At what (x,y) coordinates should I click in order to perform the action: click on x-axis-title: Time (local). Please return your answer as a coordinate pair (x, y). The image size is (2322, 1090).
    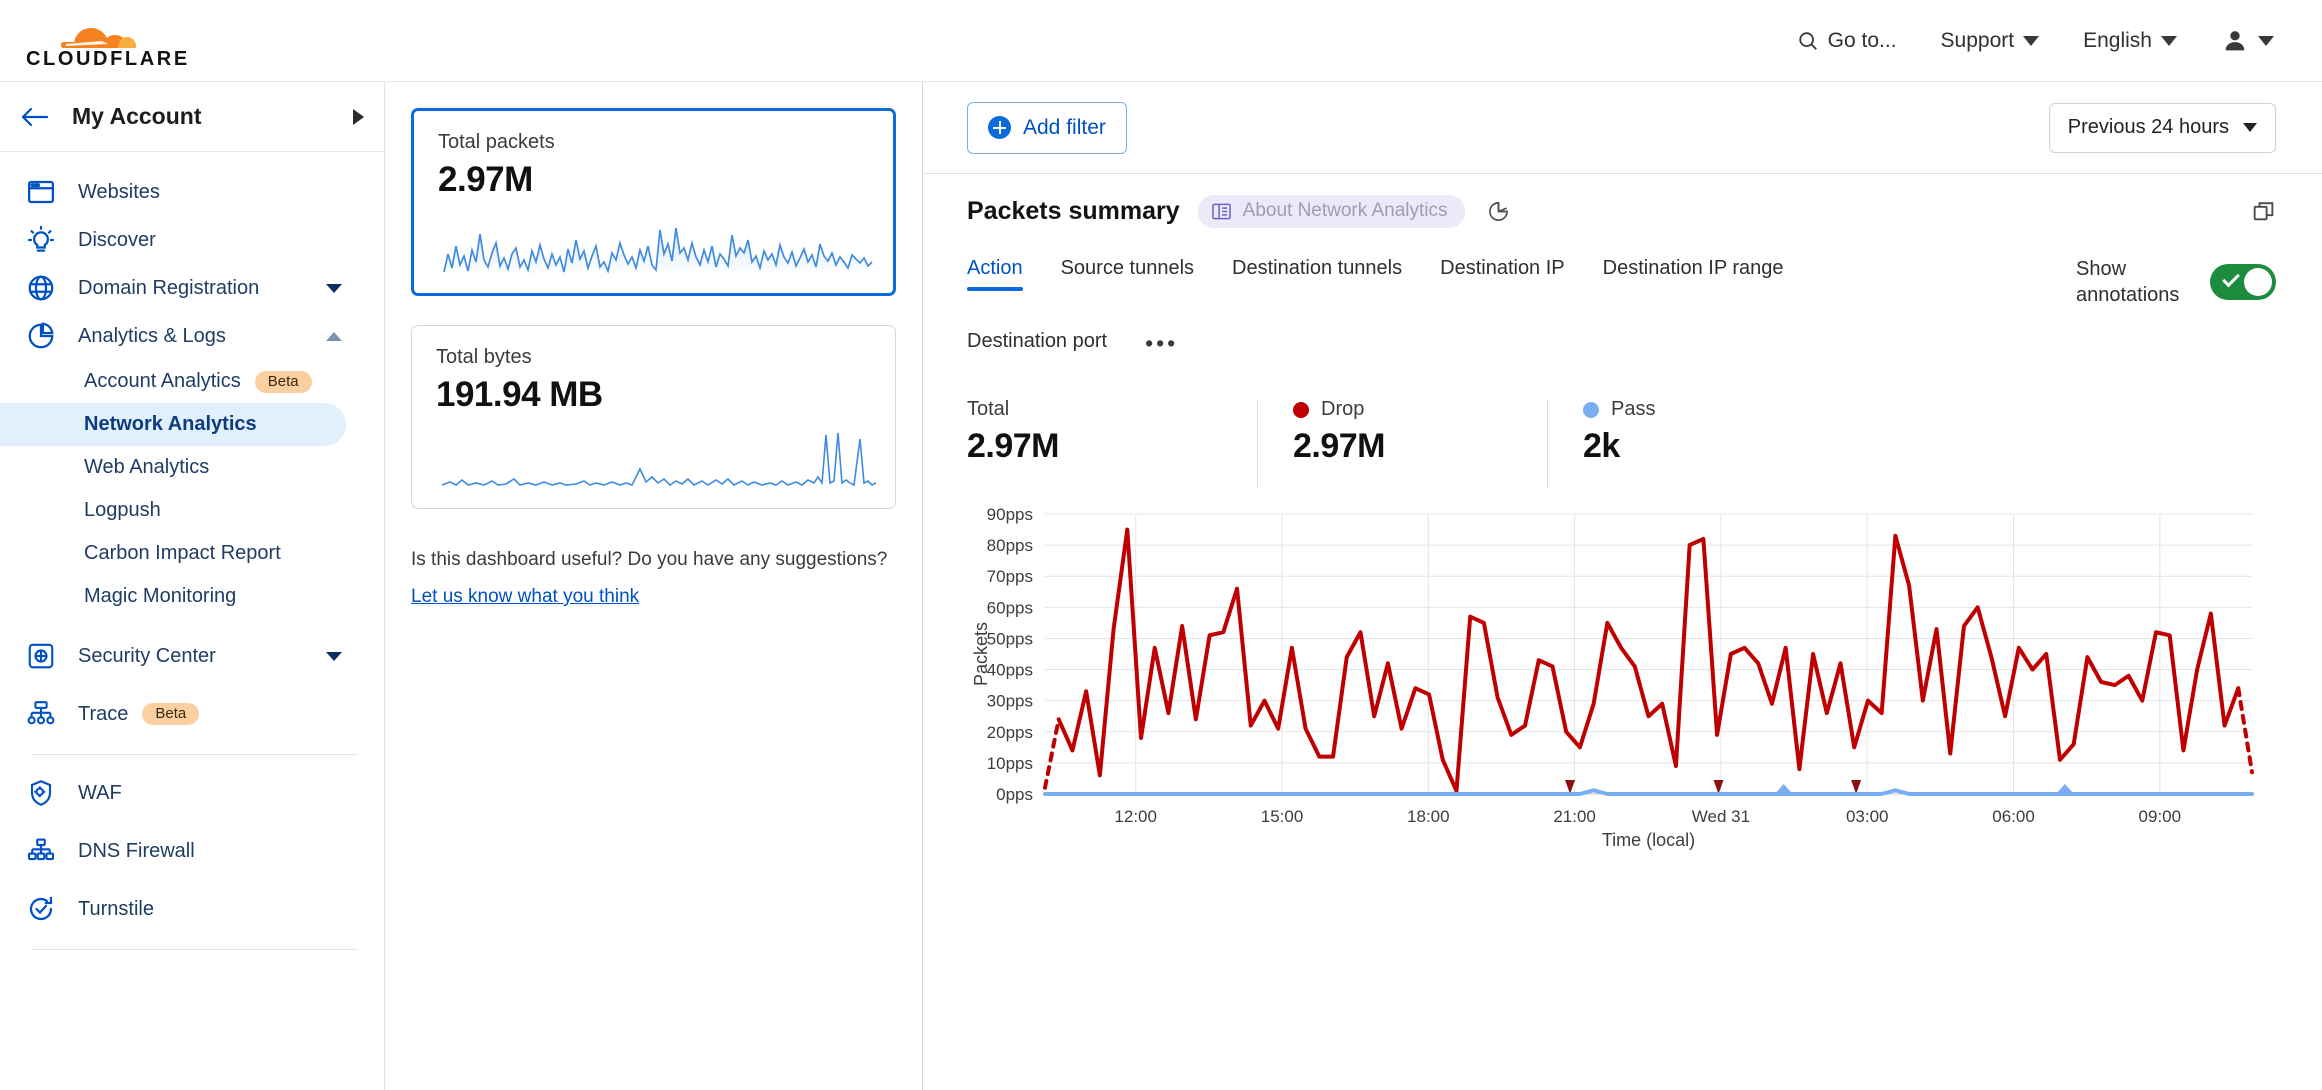
    Looking at the image, I should click on (1648, 840).